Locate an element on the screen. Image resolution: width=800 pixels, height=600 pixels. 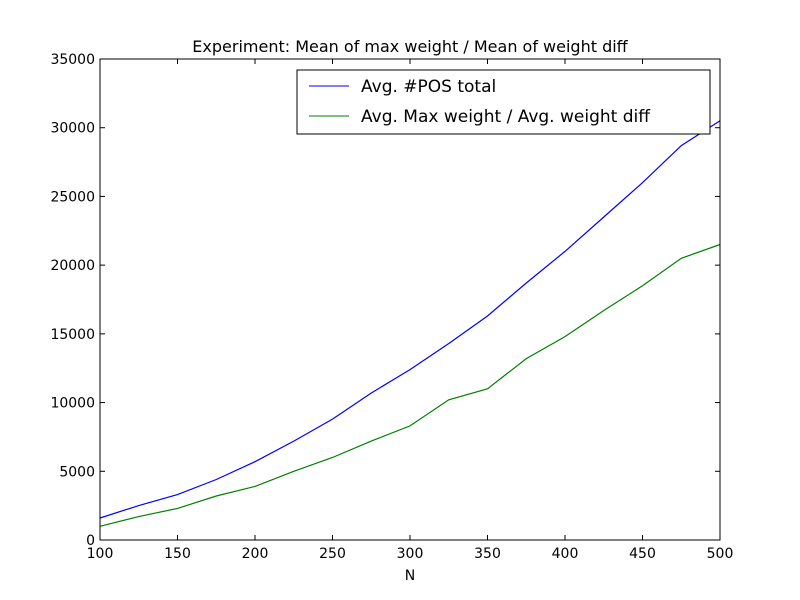
x-tick-label: 350 is located at coordinates (487, 554).